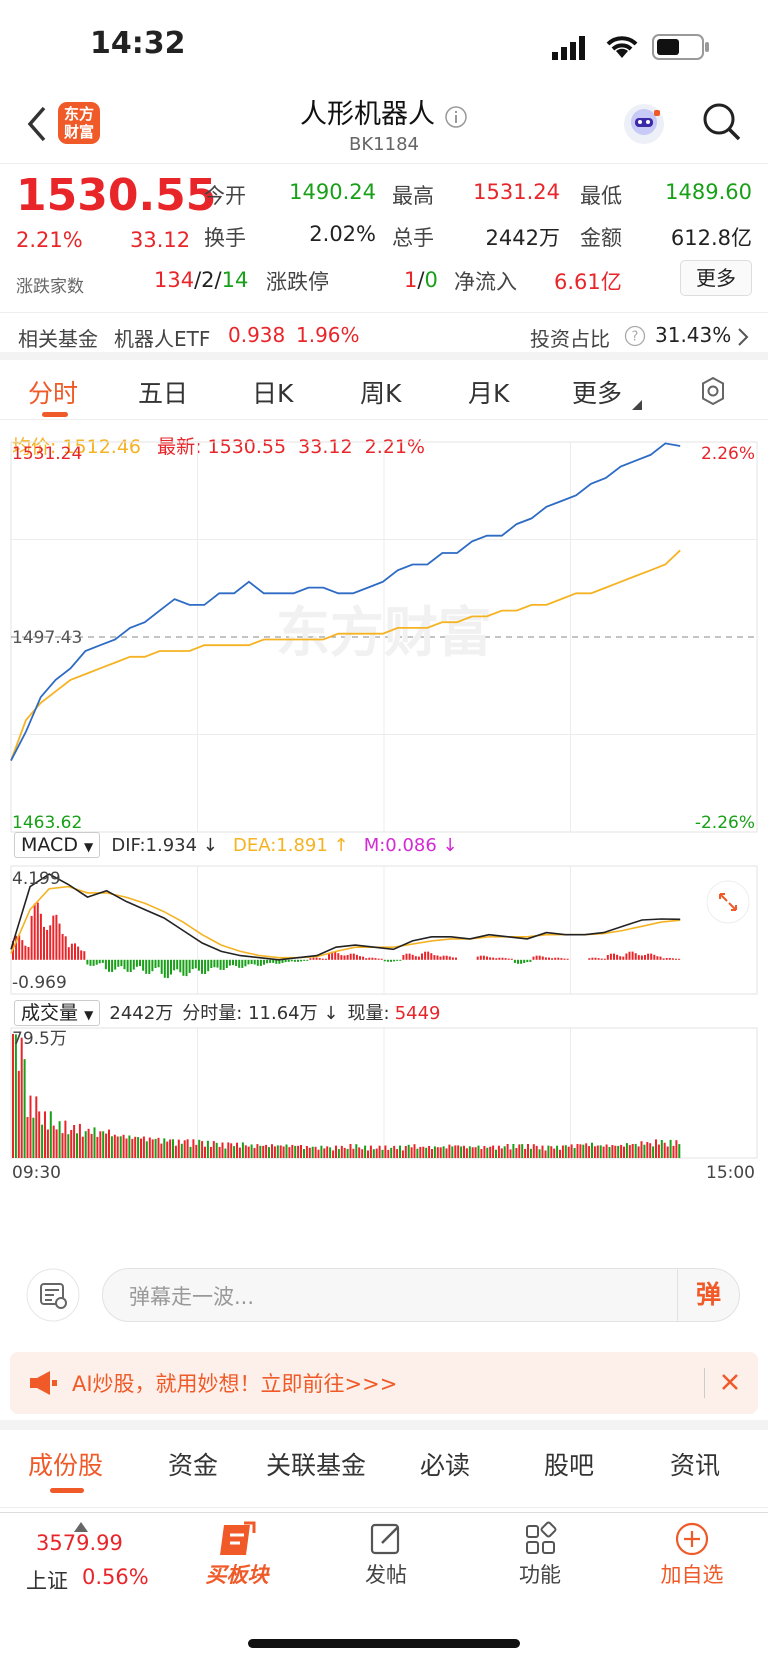  Describe the element at coordinates (201, 280) in the screenshot. I see `breadth-values: 134/2/14` at that location.